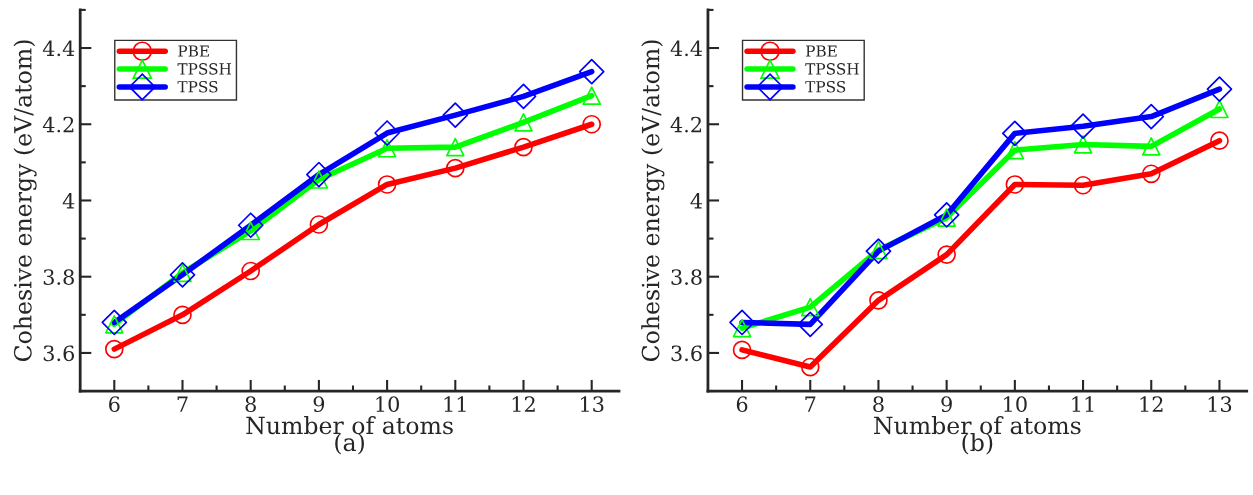 The height and width of the screenshot is (495, 1253). What do you see at coordinates (977, 443) in the screenshot?
I see `text: (b)` at bounding box center [977, 443].